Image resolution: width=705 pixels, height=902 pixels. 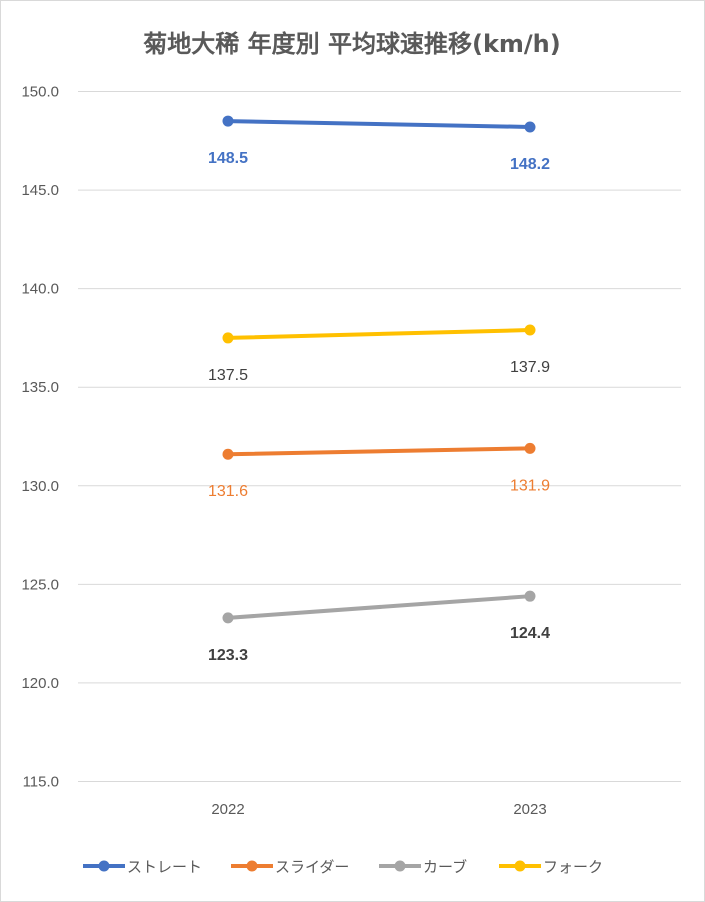 I want to click on data-label: 131.6, so click(x=228, y=491).